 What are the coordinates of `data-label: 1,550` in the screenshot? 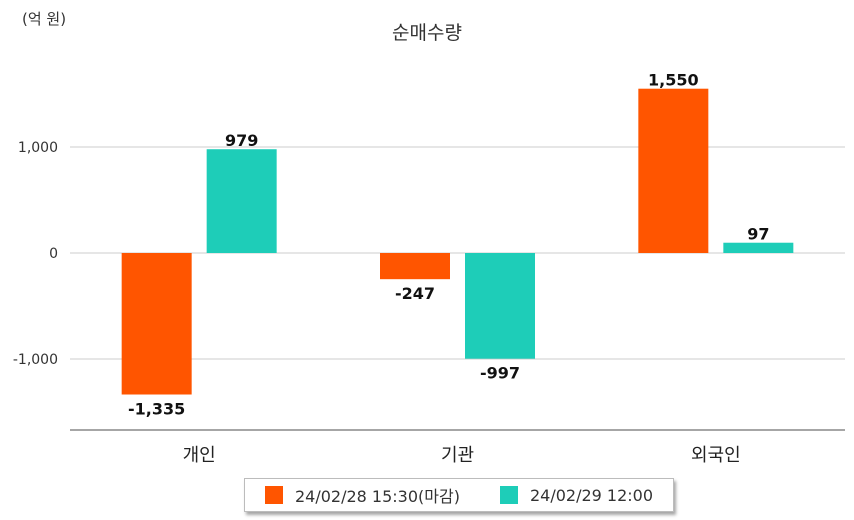 It's located at (673, 80).